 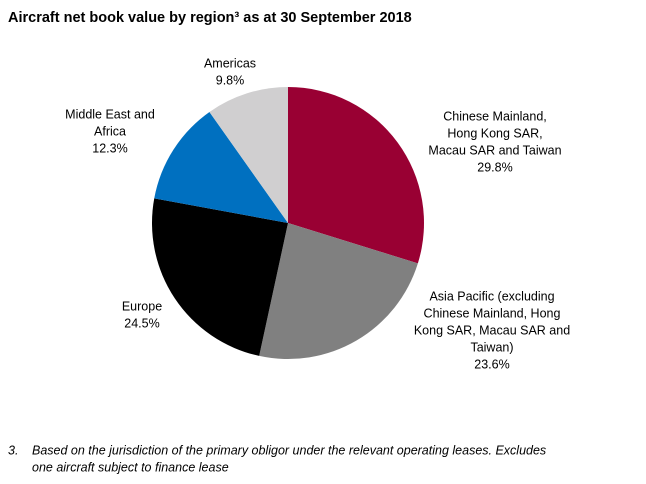 I want to click on slice-label: Europe, so click(x=142, y=306).